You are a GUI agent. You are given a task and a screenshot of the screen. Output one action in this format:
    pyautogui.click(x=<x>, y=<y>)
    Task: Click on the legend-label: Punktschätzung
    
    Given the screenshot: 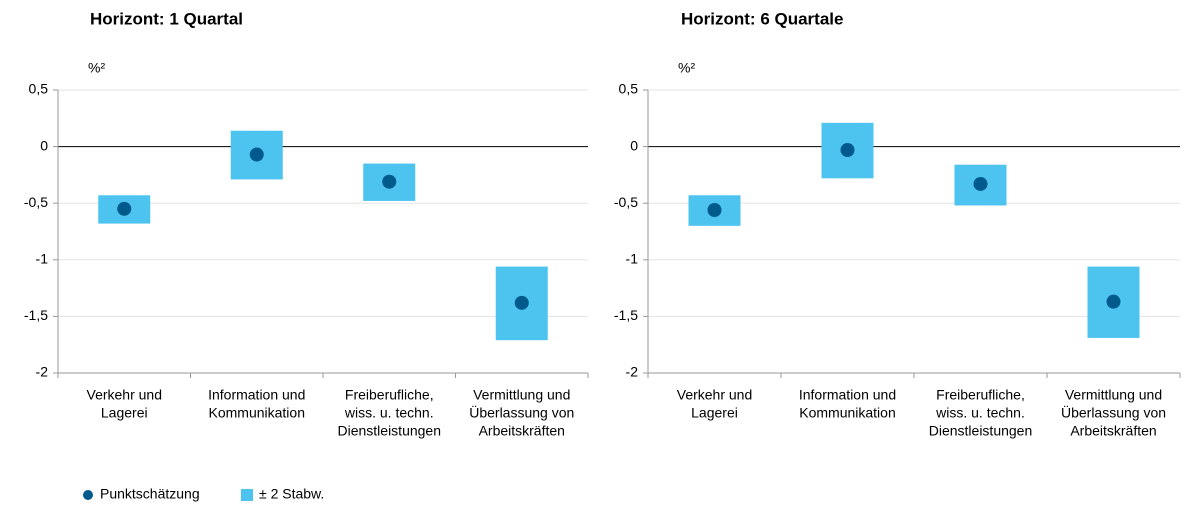 What is the action you would take?
    pyautogui.click(x=150, y=494)
    